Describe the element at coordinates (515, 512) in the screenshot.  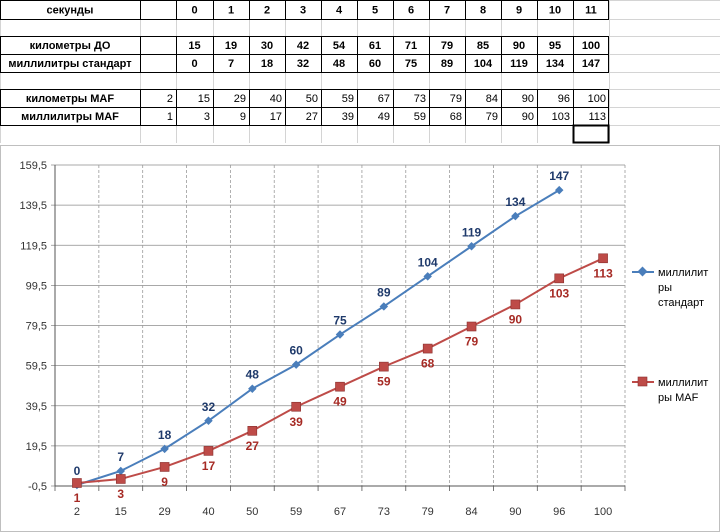
I see `x-tick-label: 90` at that location.